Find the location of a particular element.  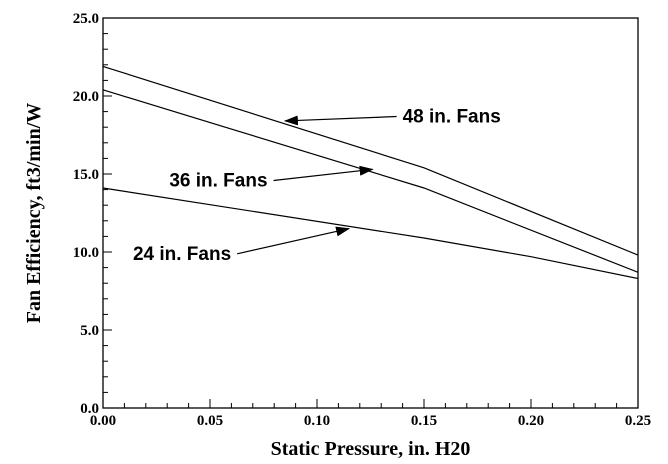

y-tick-label: 25.0 is located at coordinates (86, 19).